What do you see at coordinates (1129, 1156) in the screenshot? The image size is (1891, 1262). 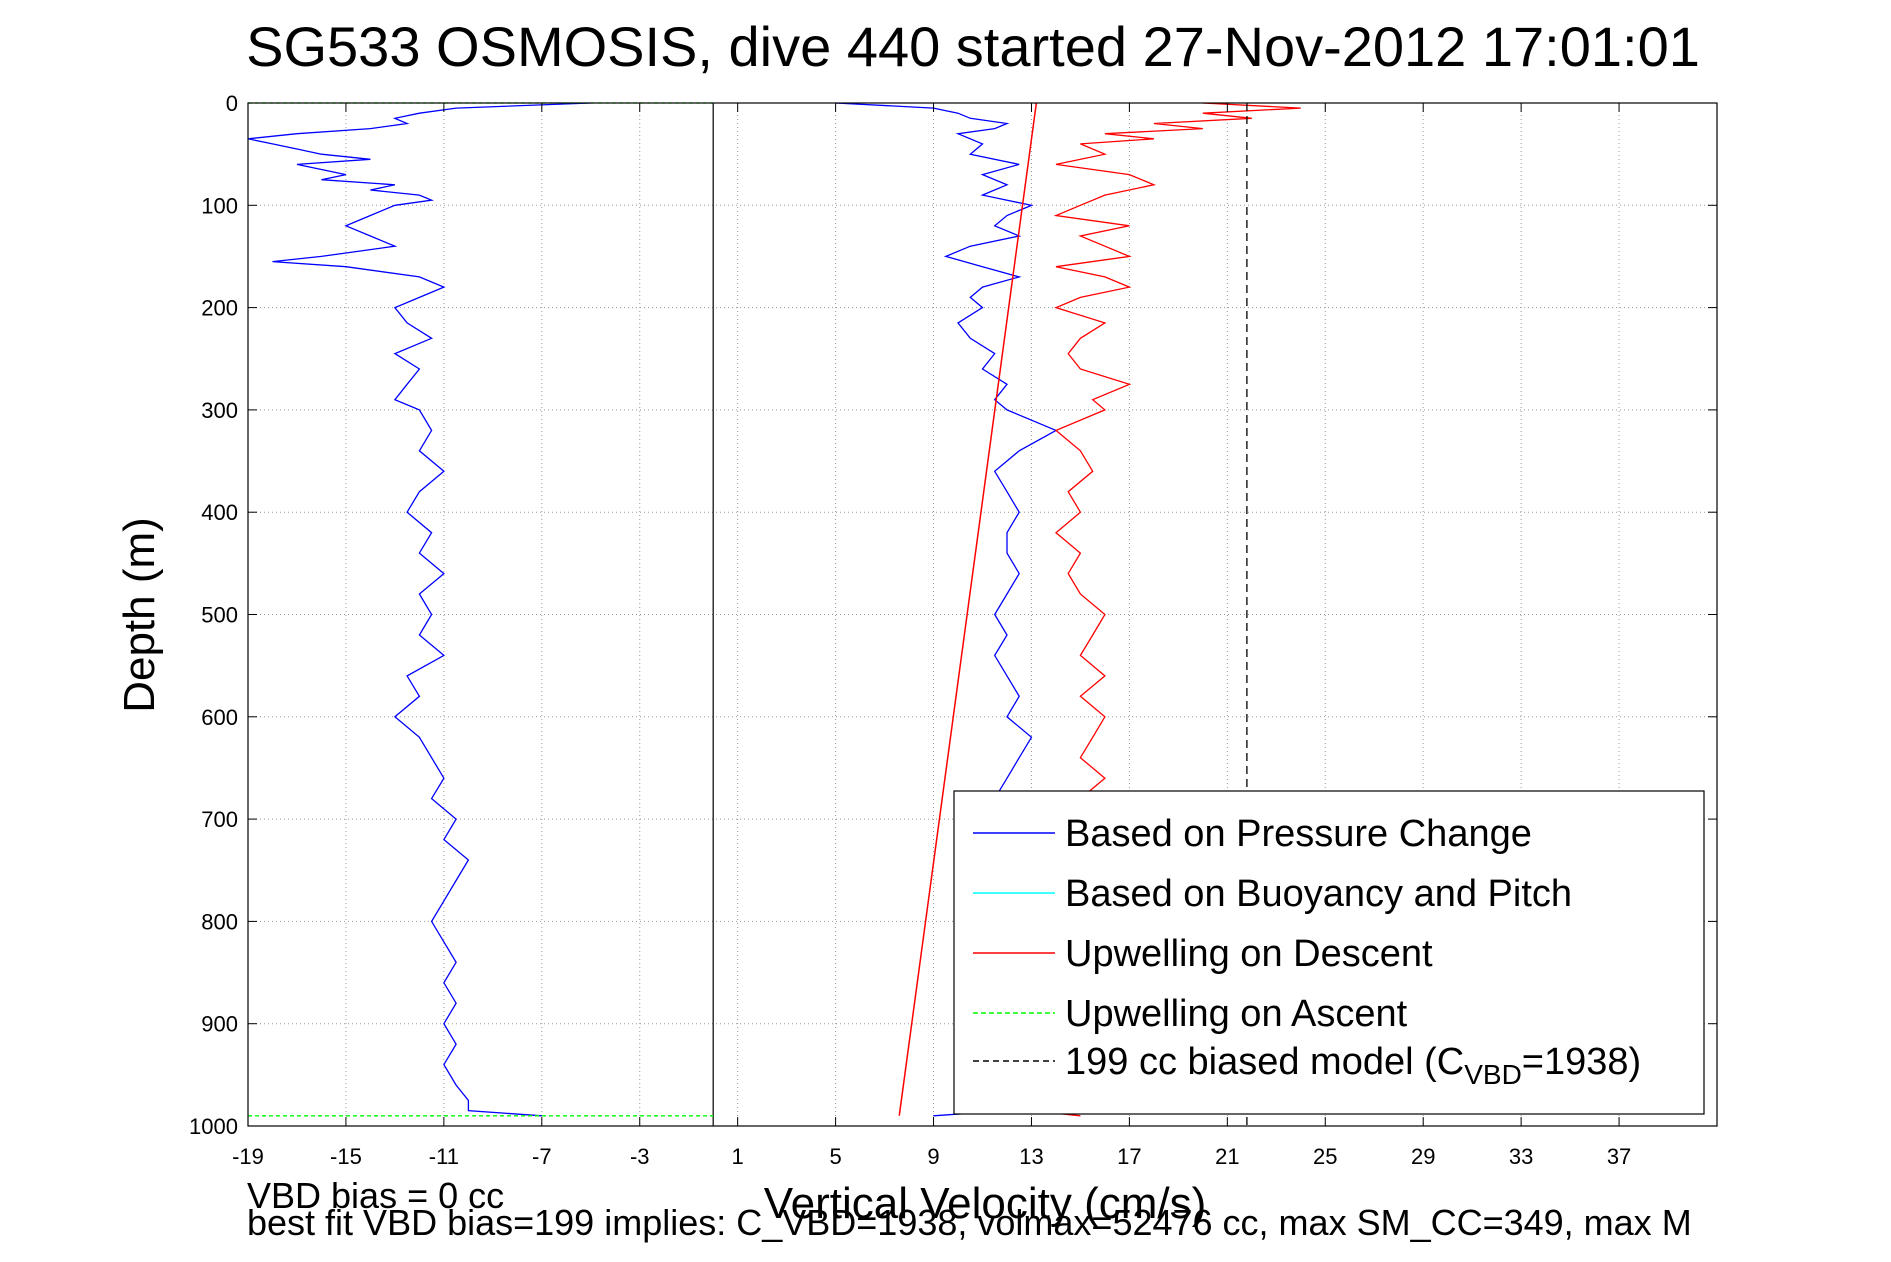 I see `x-tick-label: 17` at bounding box center [1129, 1156].